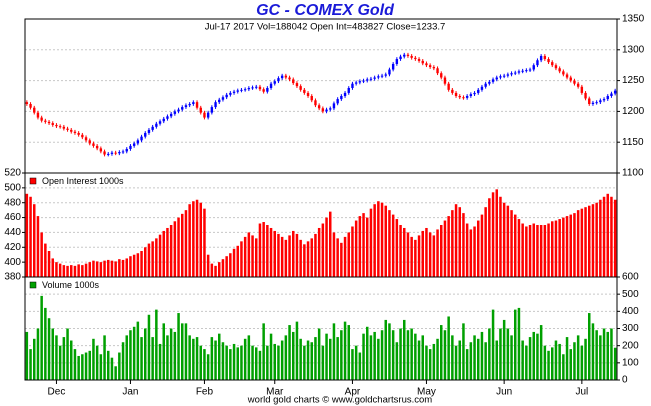 The width and height of the screenshot is (651, 406). Describe the element at coordinates (33, 181) in the screenshot. I see `legend-swatch` at that location.